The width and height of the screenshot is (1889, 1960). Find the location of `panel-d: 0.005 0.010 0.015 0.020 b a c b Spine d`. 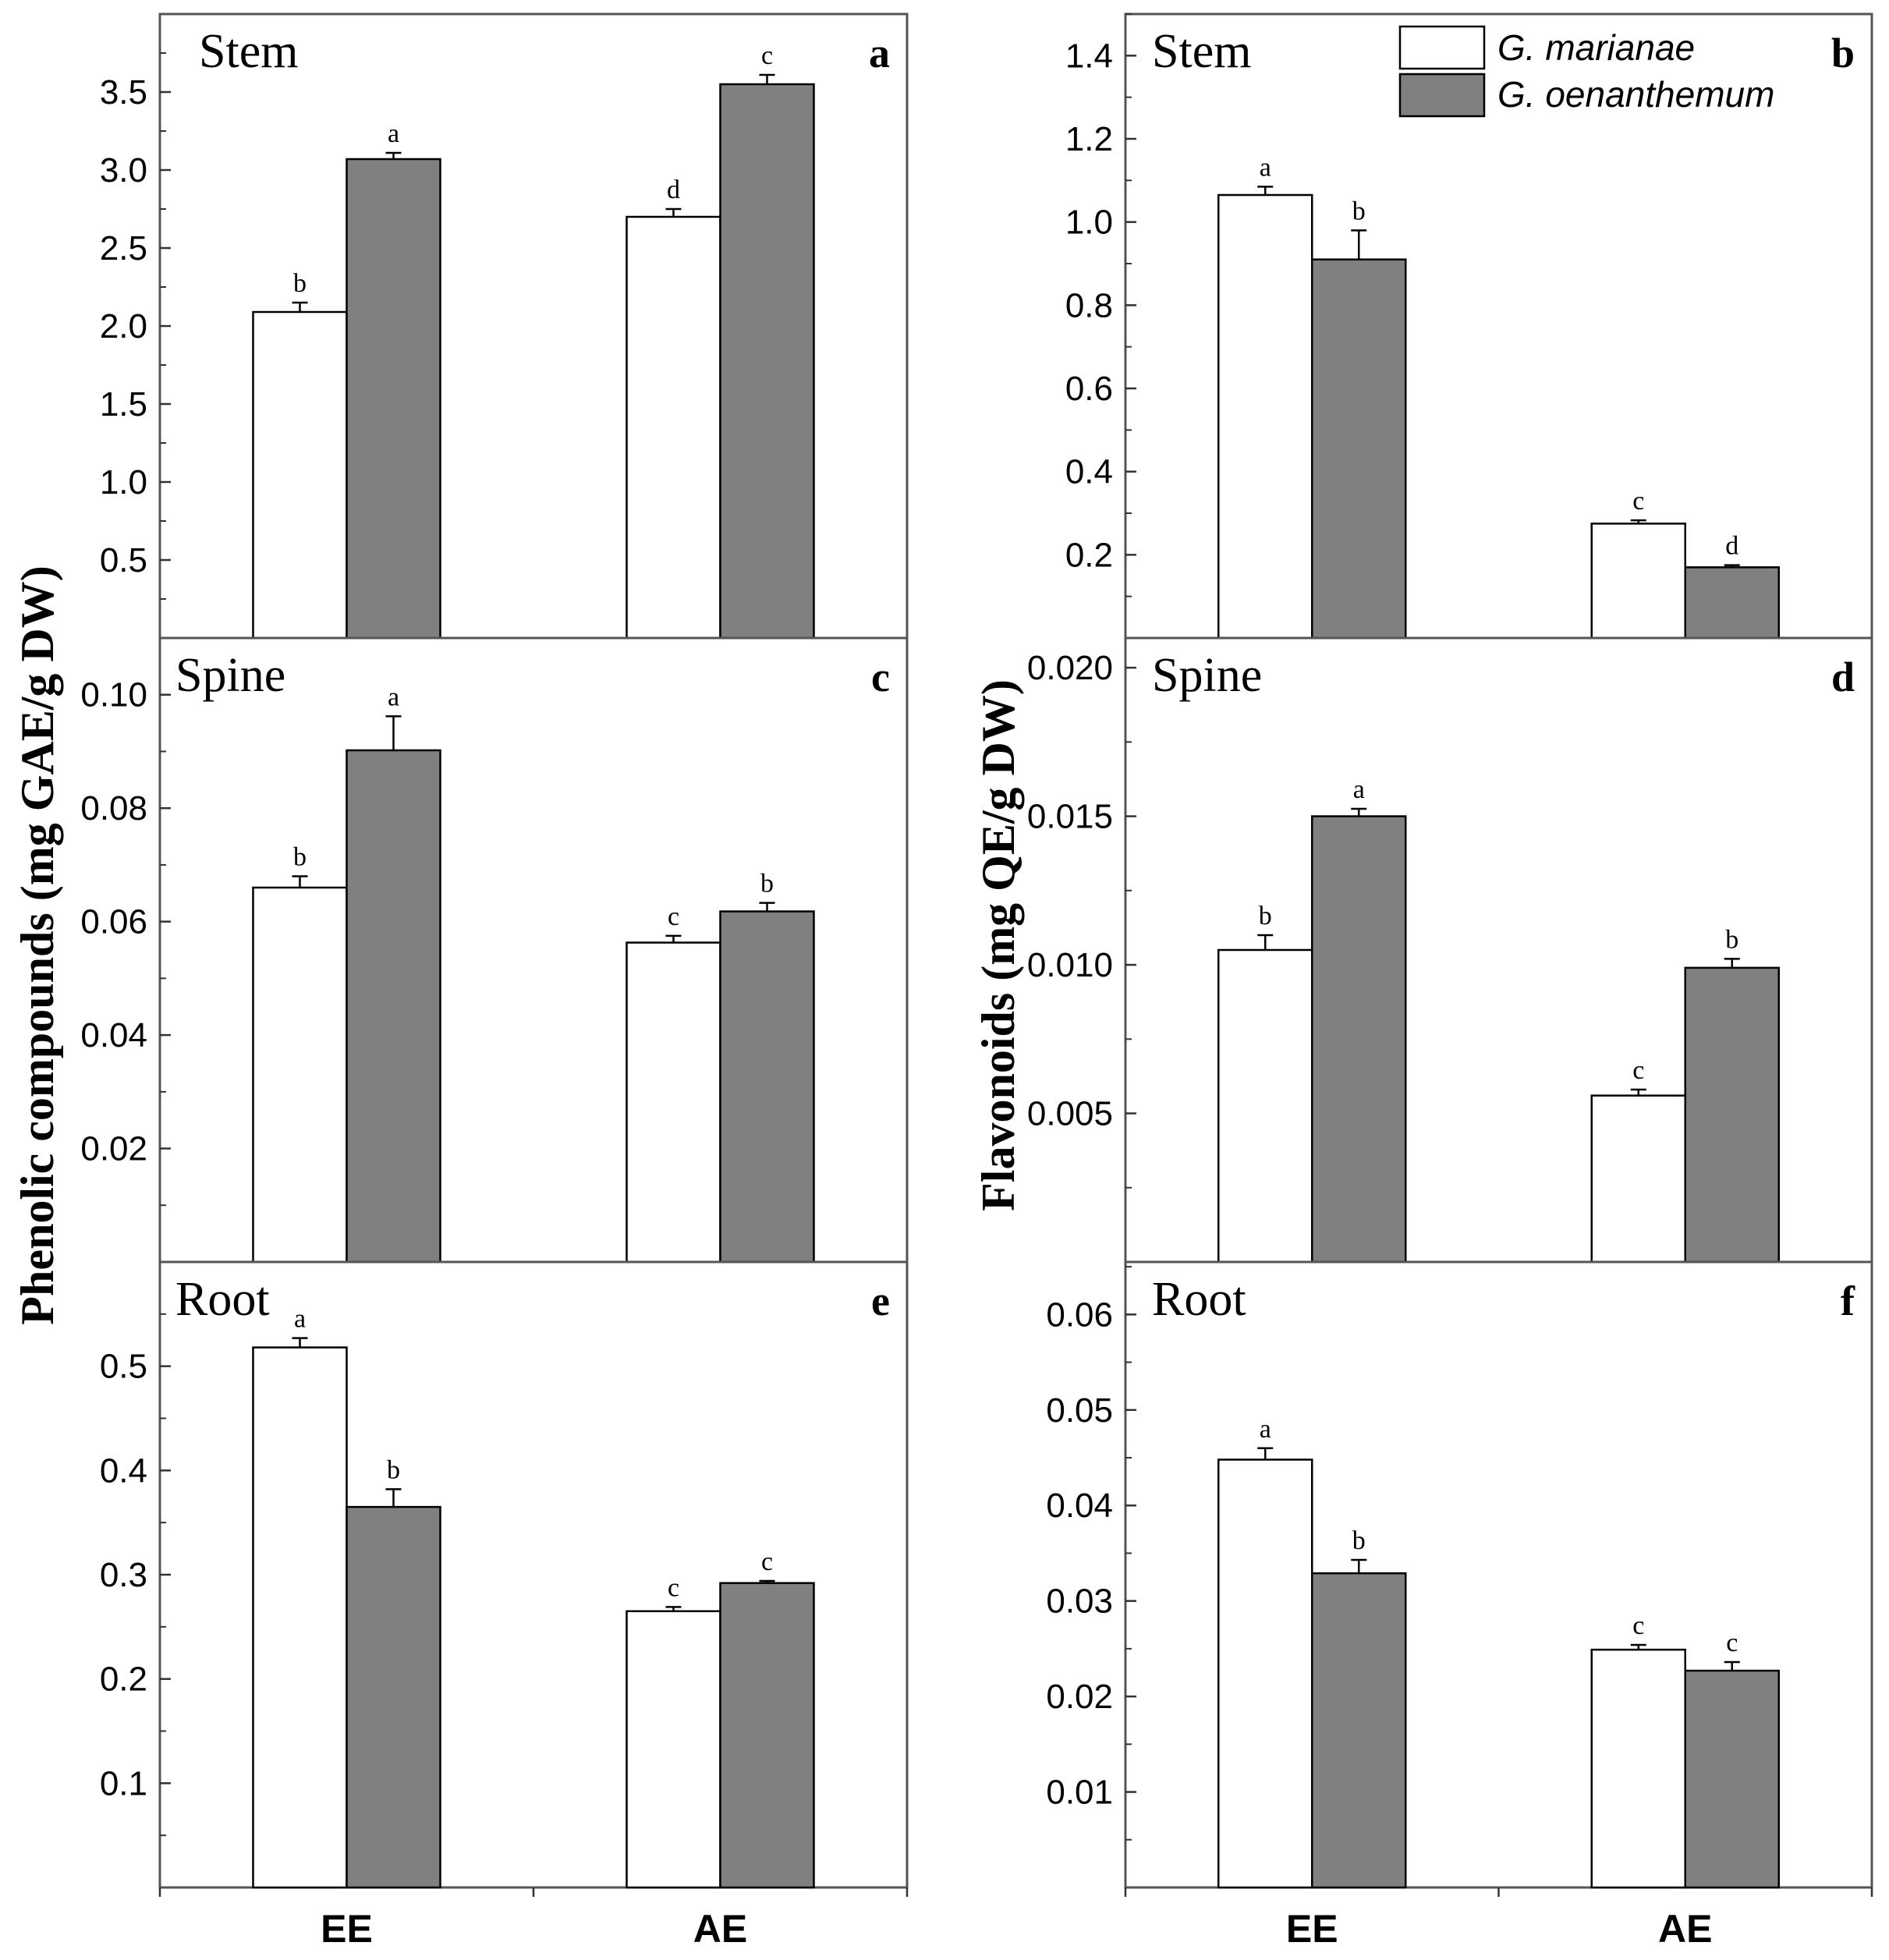

panel-d: 0.005 0.010 0.015 0.020 b a c b Spine d is located at coordinates (1450, 950).